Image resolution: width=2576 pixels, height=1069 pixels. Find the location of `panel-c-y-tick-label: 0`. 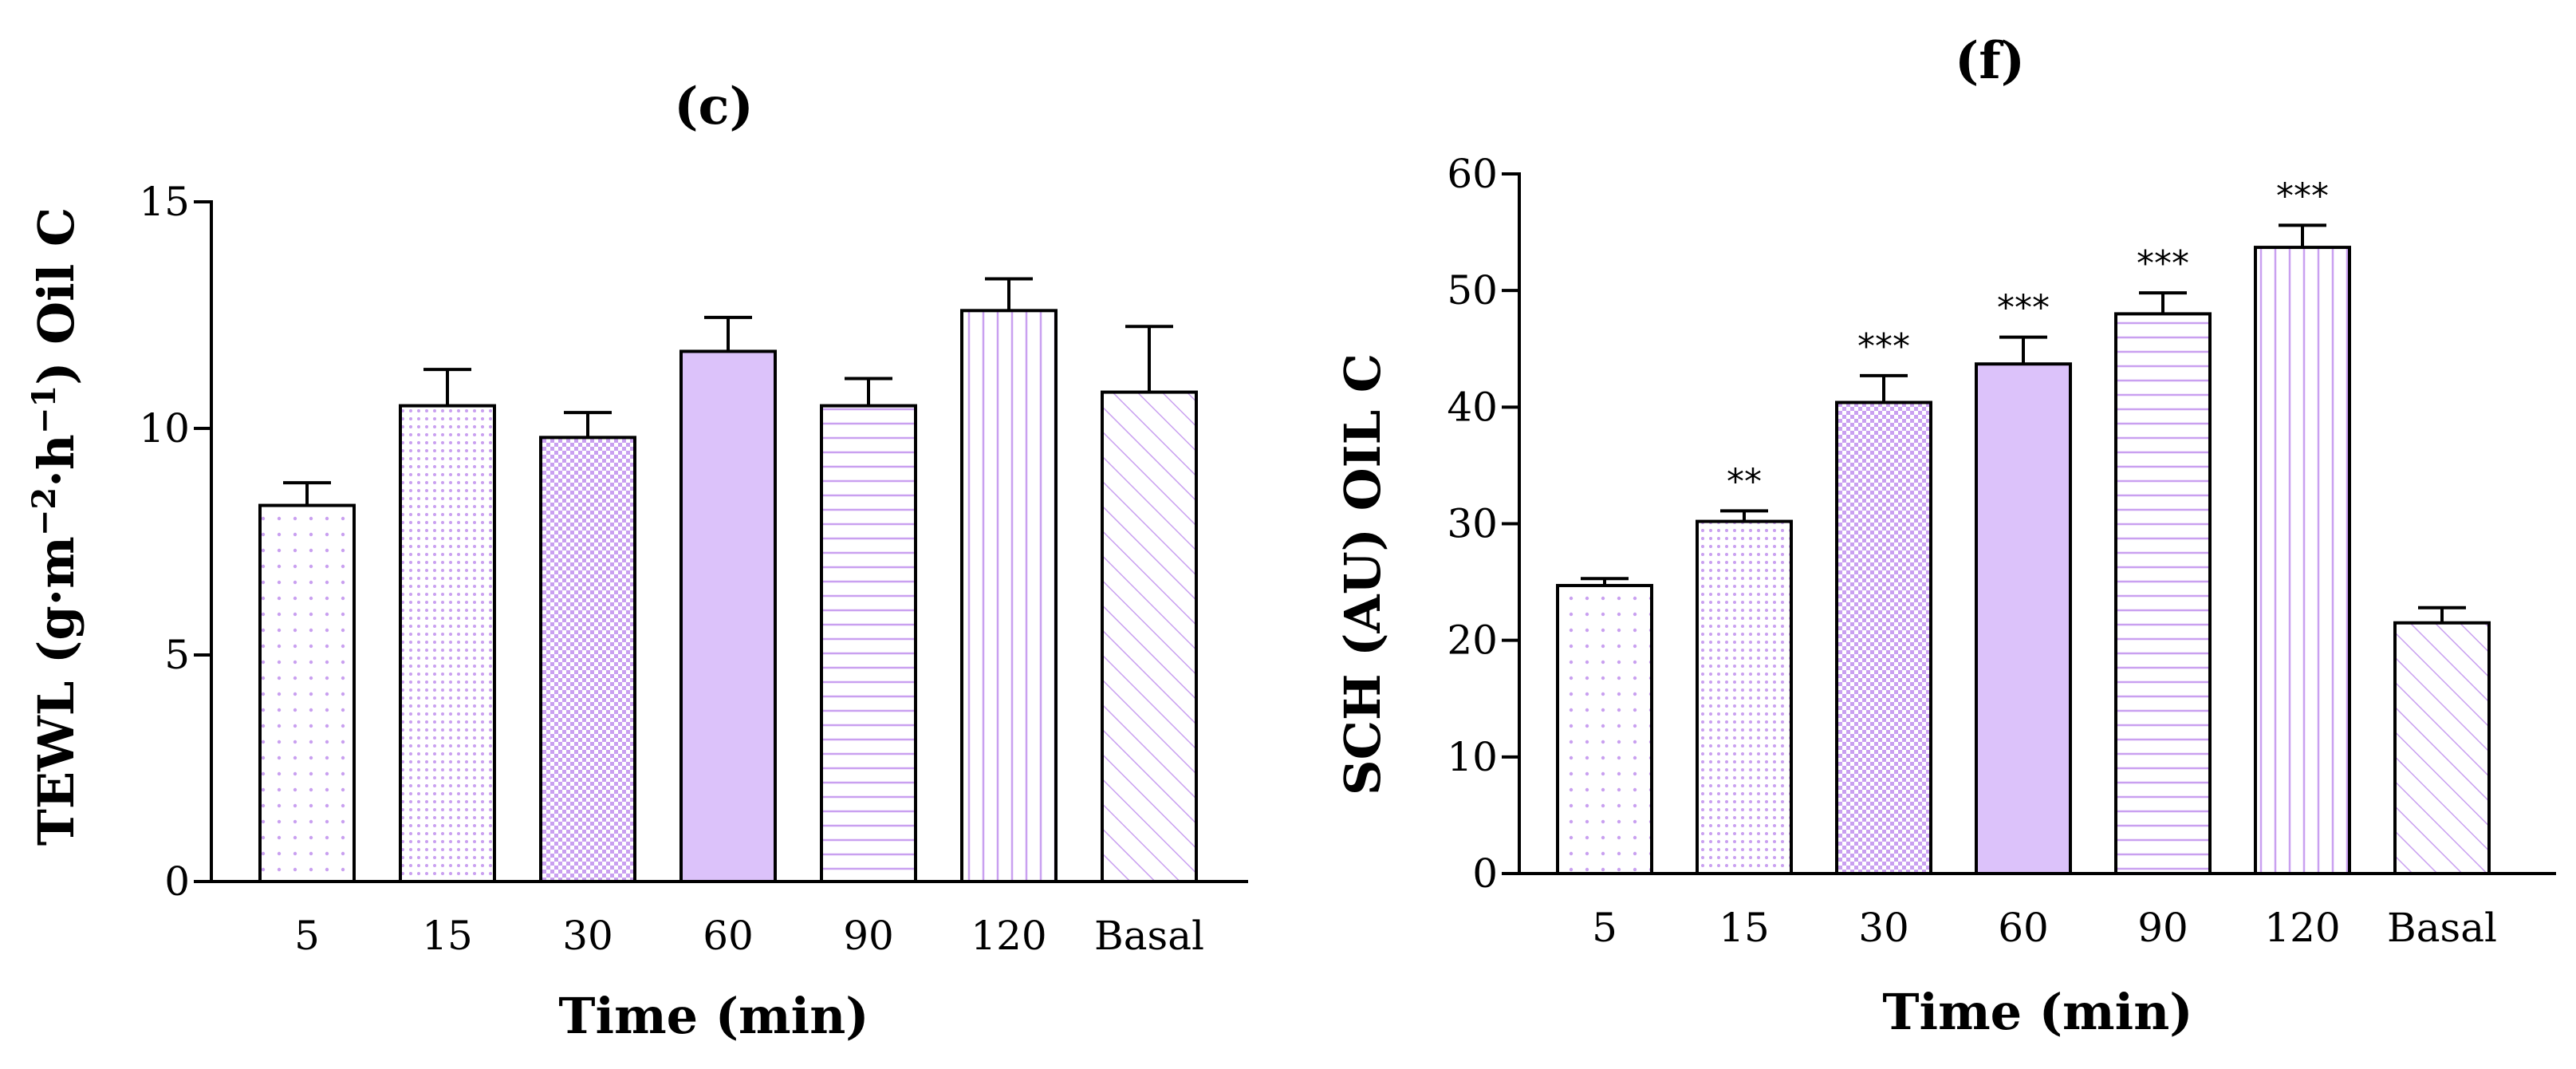

panel-c-y-tick-label: 0 is located at coordinates (177, 882).